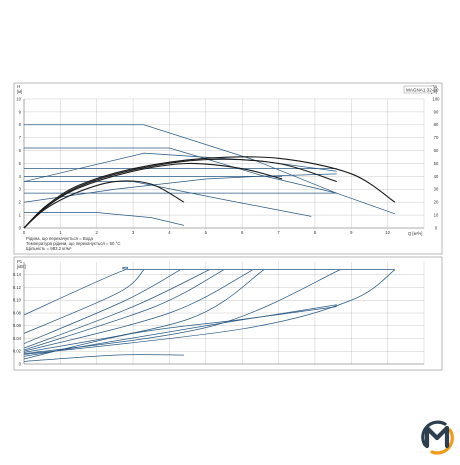 This screenshot has height=465, width=460. What do you see at coordinates (422, 89) in the screenshot?
I see `model-title: MAGNA1 32-80` at bounding box center [422, 89].